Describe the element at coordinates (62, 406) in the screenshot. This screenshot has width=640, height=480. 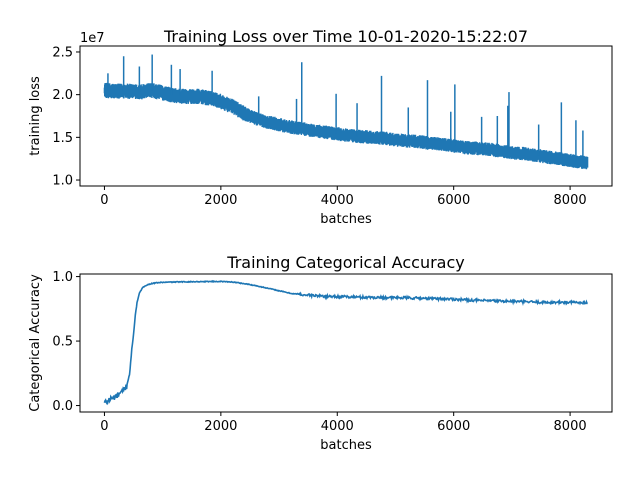
I see `accuracy-y-tick-label: 0.0` at that location.